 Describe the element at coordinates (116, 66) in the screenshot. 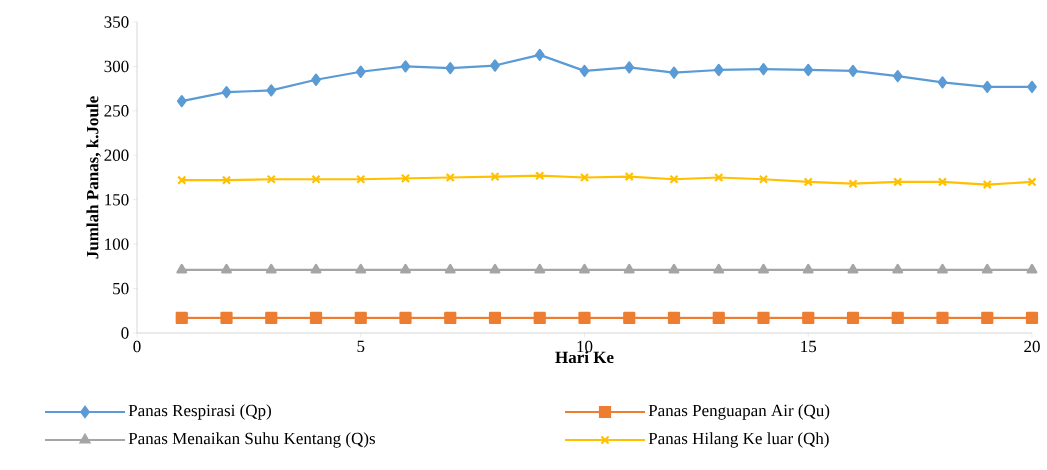

I see `y-tick-label: 300` at that location.